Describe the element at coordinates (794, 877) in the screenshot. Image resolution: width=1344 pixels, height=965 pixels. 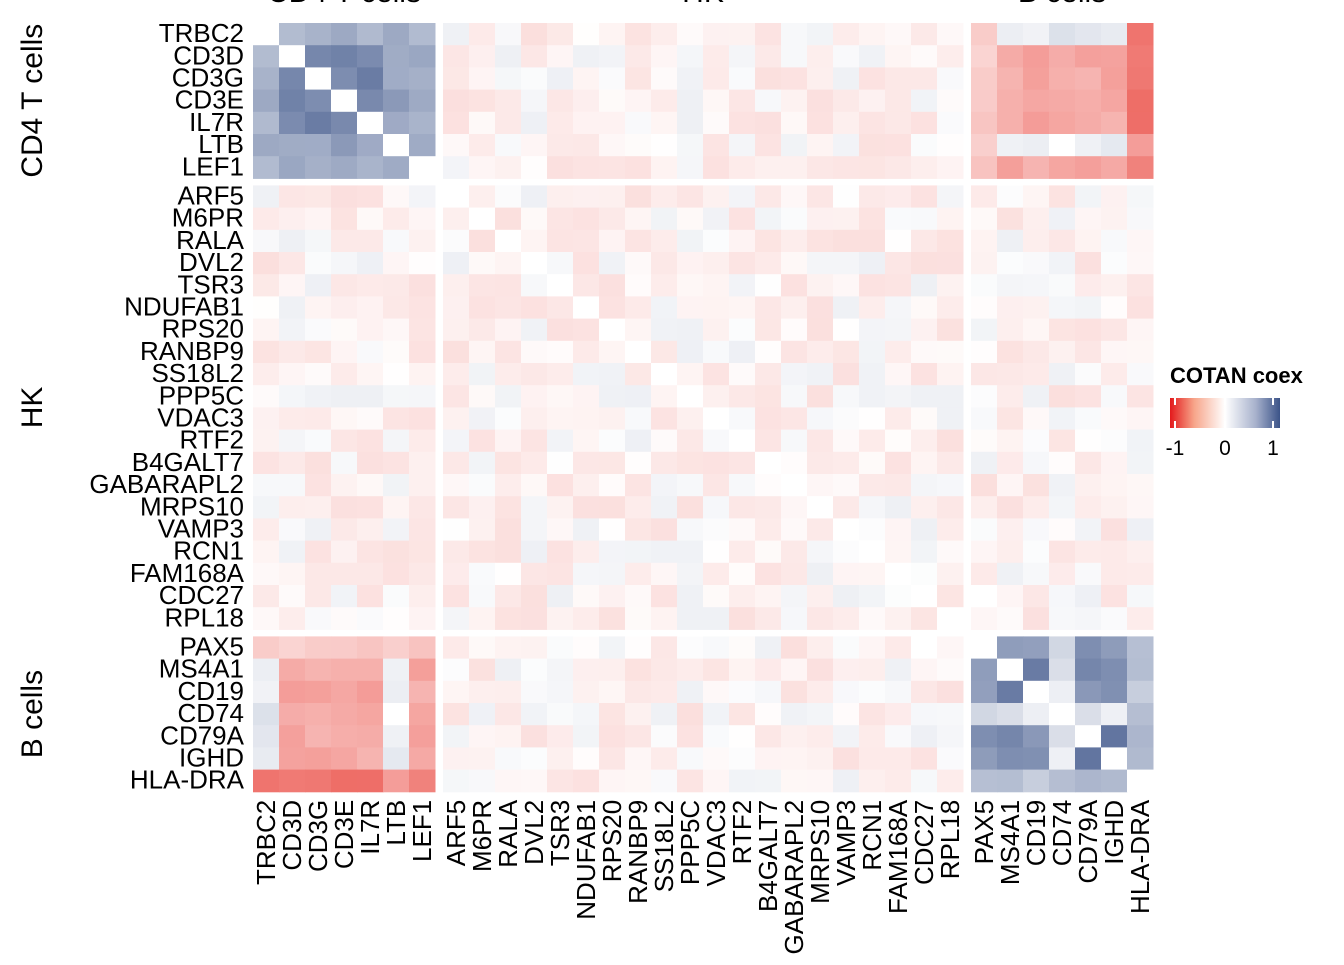
I see `col-label: GABARAPL2` at that location.